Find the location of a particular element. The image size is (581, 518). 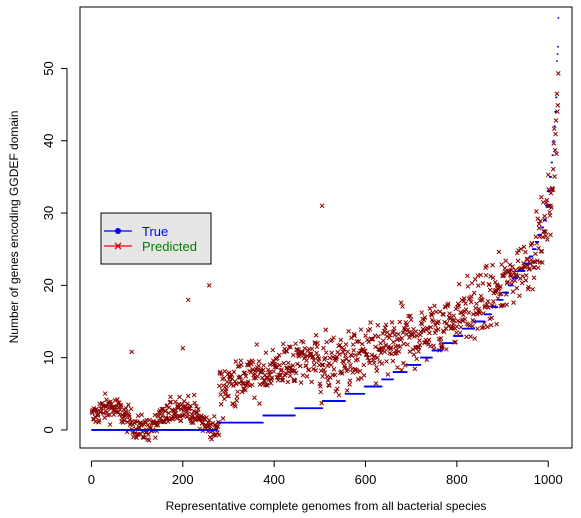

legend-box is located at coordinates (156, 238).